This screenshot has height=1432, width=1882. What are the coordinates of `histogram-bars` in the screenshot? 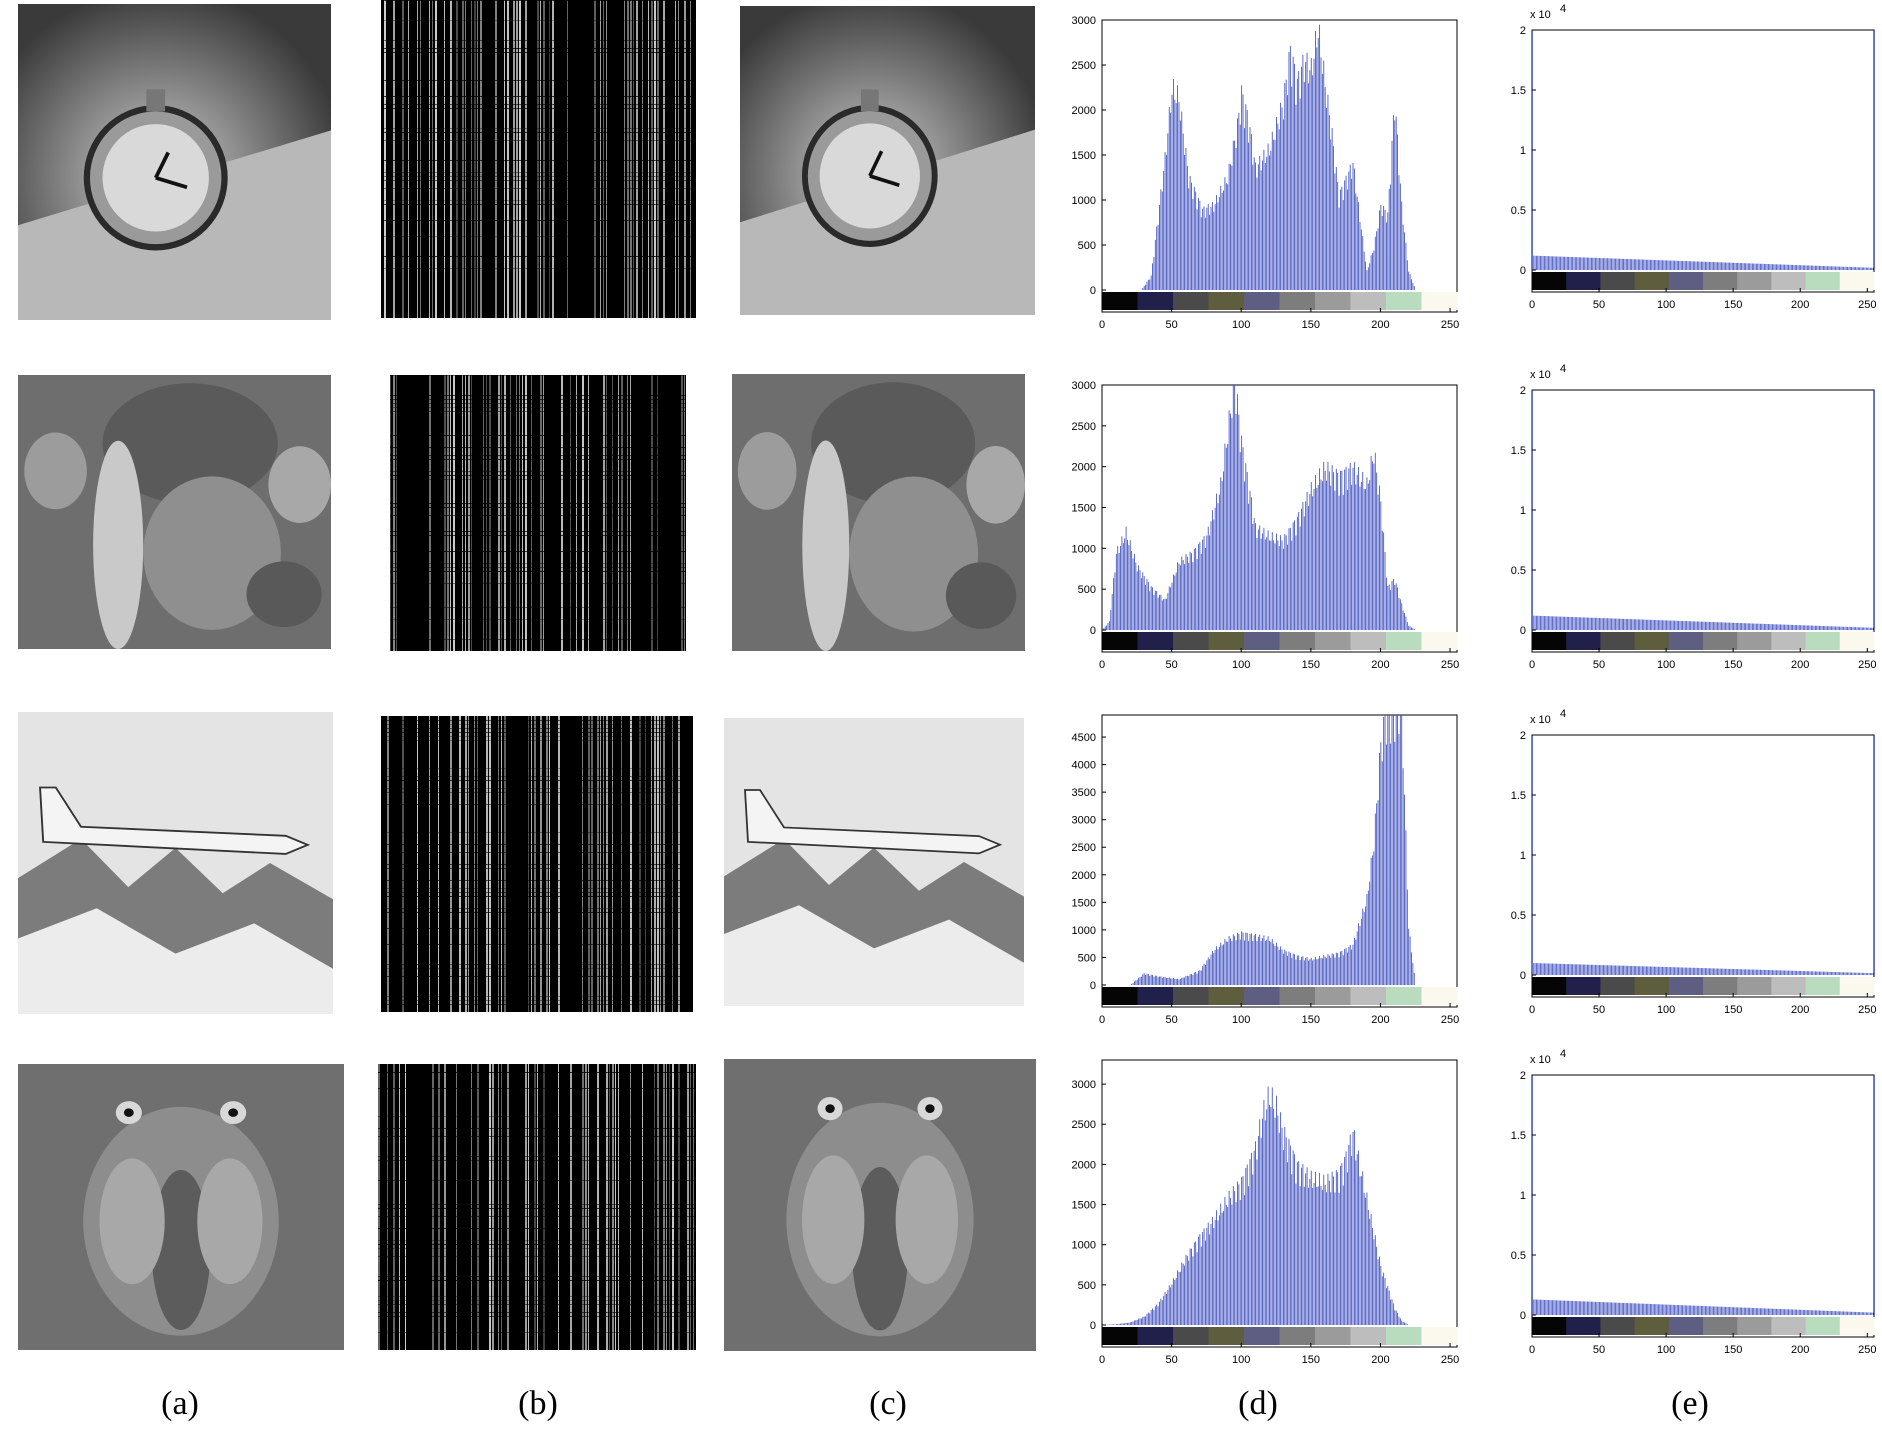 It's located at (1278, 157).